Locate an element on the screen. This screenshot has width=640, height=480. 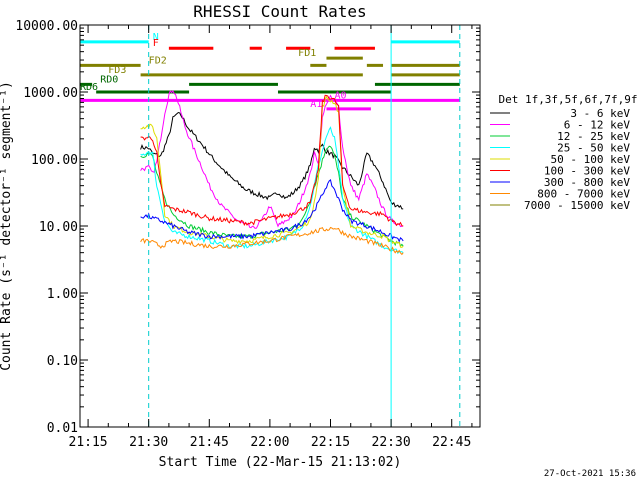
flag-label-rd0: RD0 is located at coordinates (109, 79).